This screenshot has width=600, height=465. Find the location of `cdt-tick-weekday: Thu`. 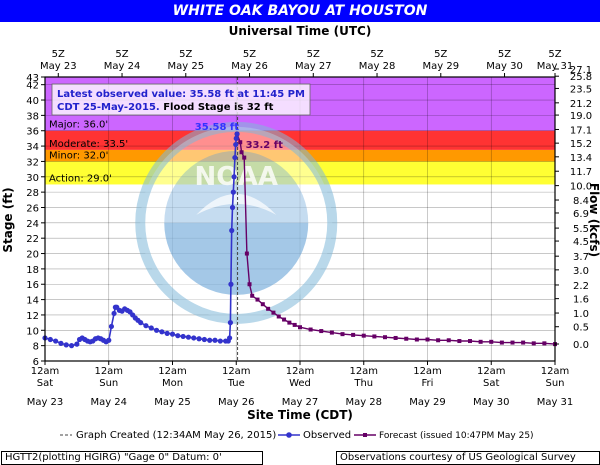

cdt-tick-weekday: Thu is located at coordinates (363, 383).